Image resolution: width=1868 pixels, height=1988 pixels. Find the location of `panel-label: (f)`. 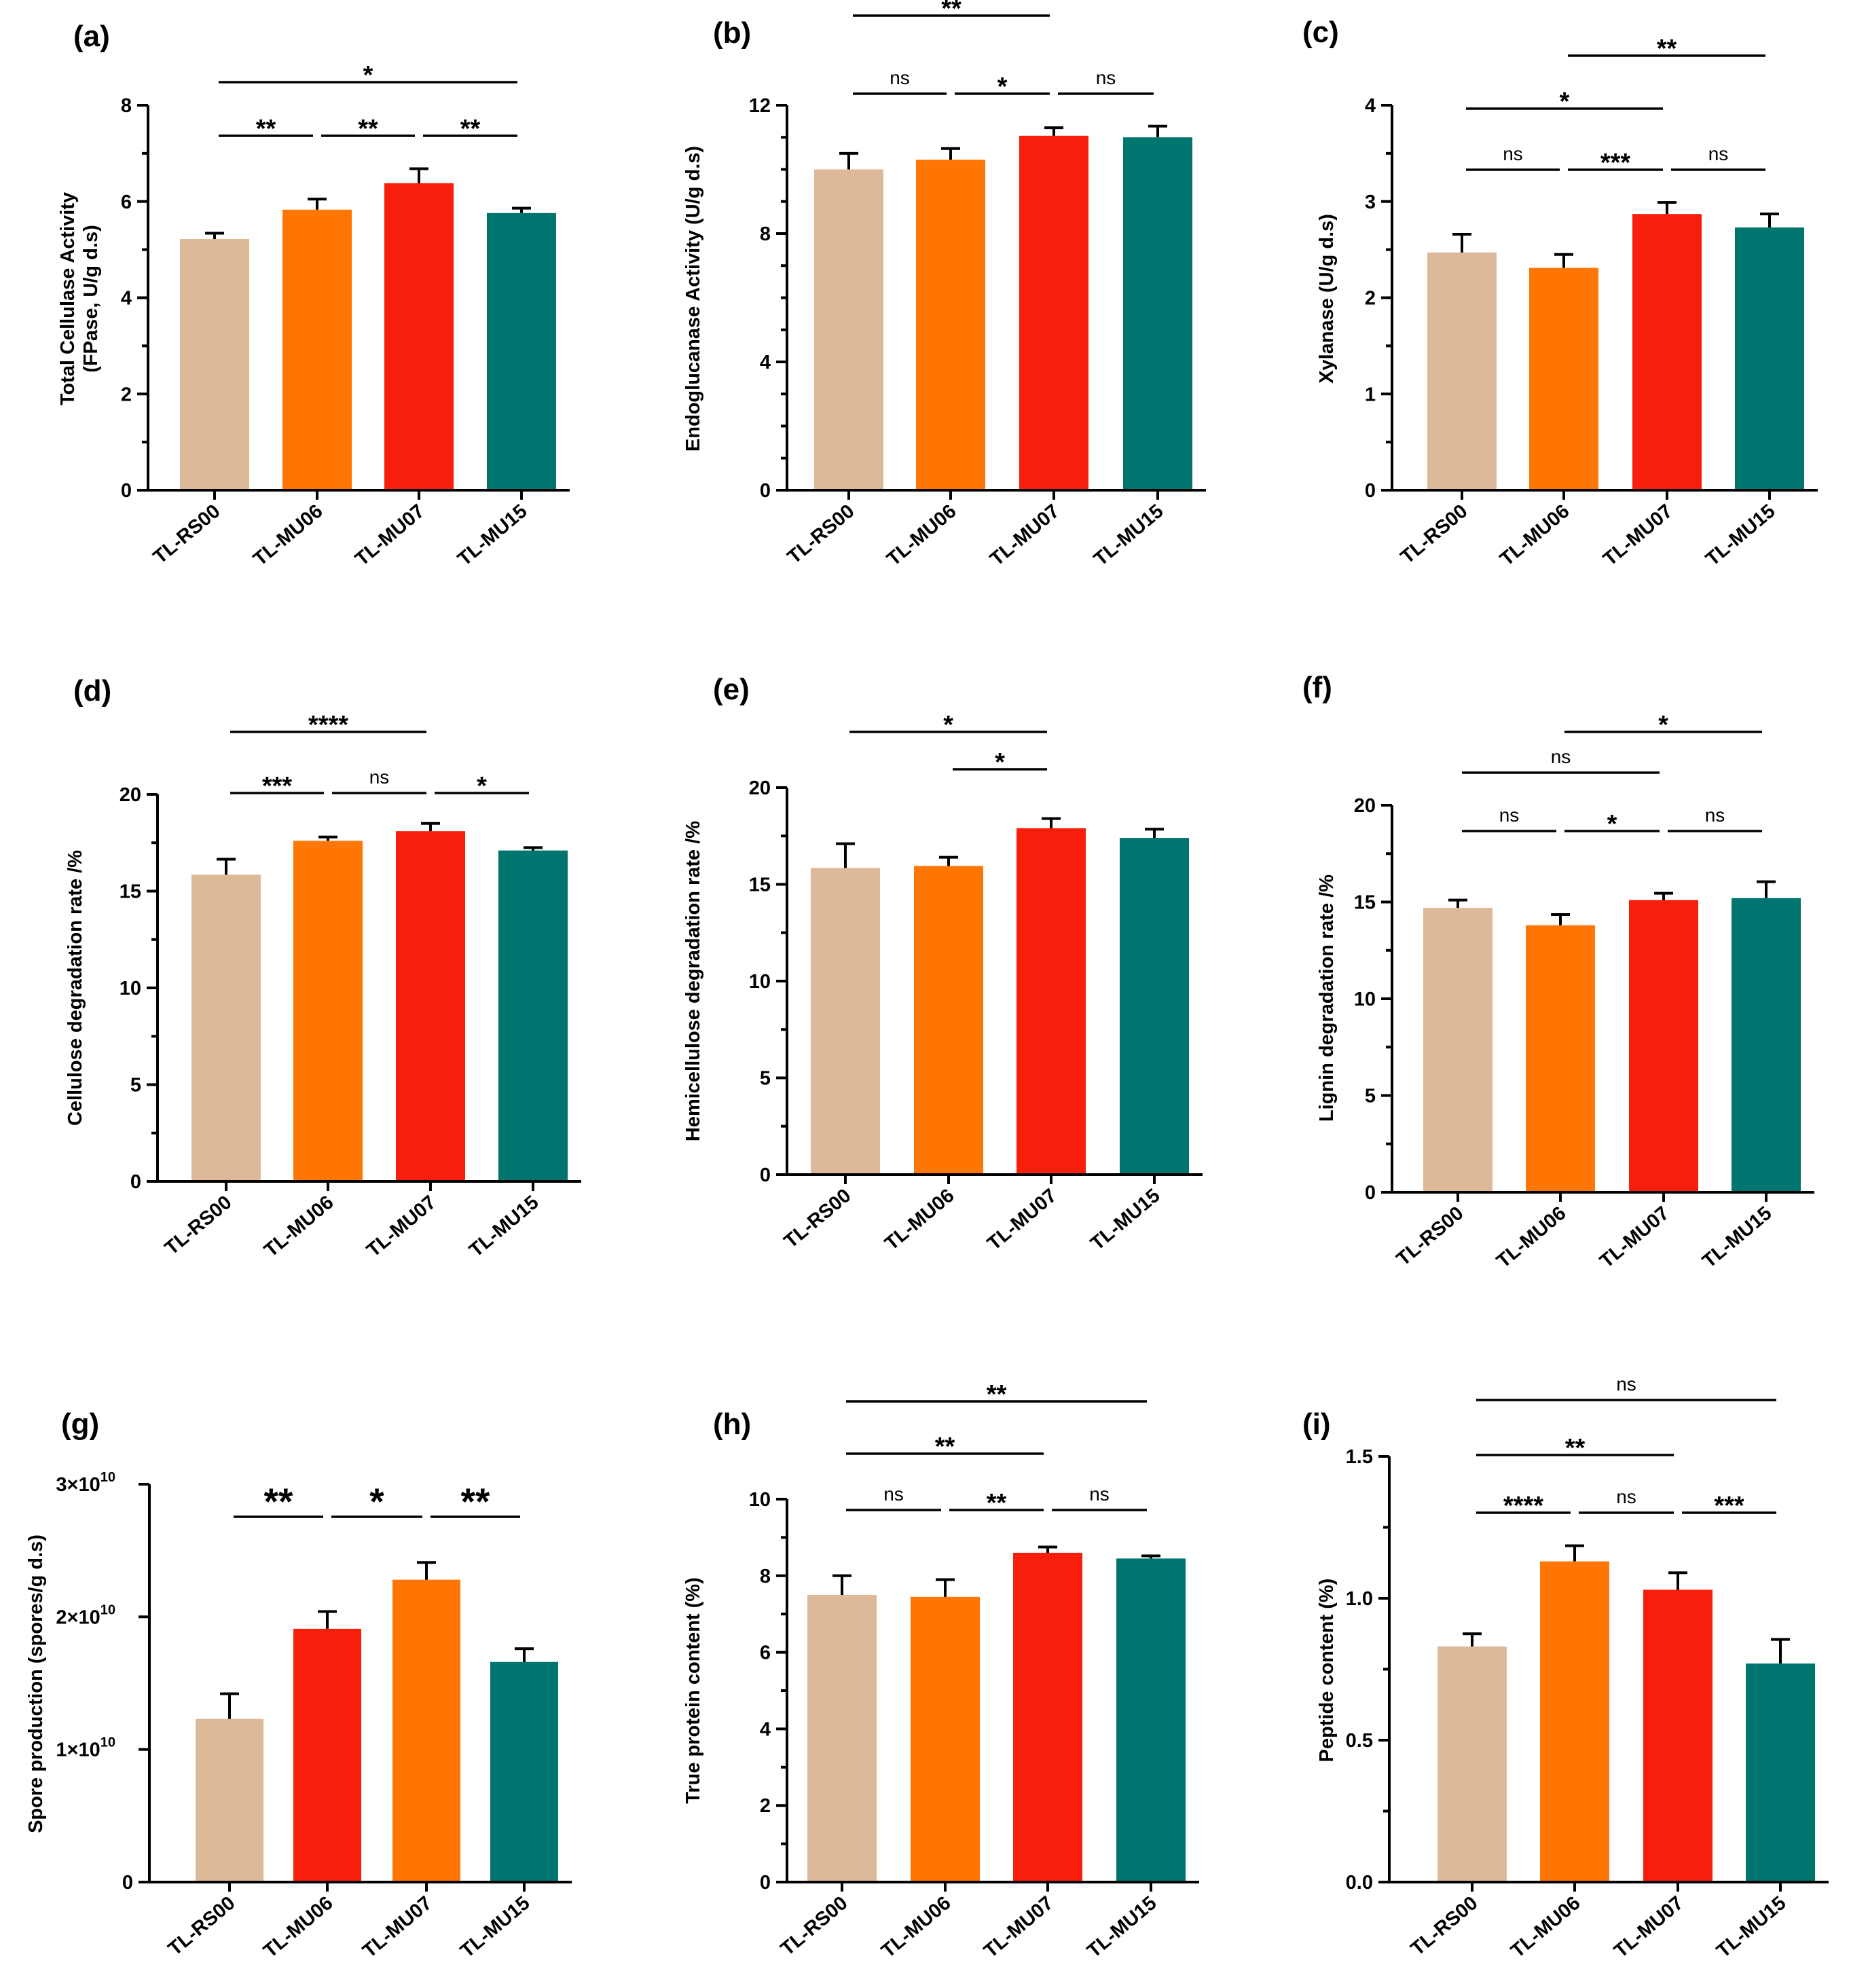

panel-label: (f) is located at coordinates (1317, 688).